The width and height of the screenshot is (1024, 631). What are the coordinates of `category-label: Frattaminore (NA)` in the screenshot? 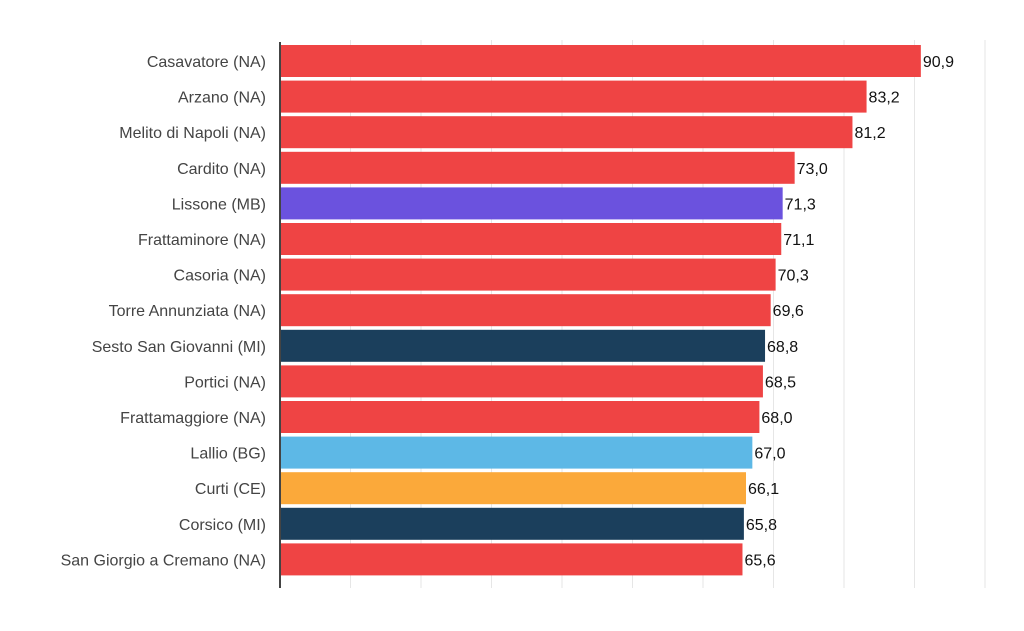 It's located at (202, 240).